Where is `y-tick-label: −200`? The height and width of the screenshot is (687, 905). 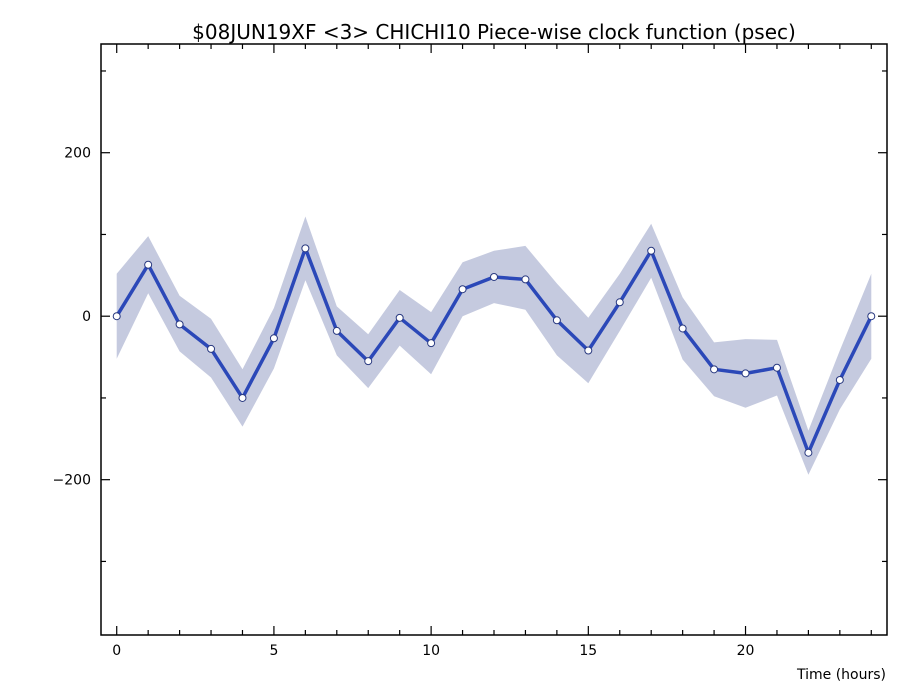 y-tick-label: −200 is located at coordinates (72, 481).